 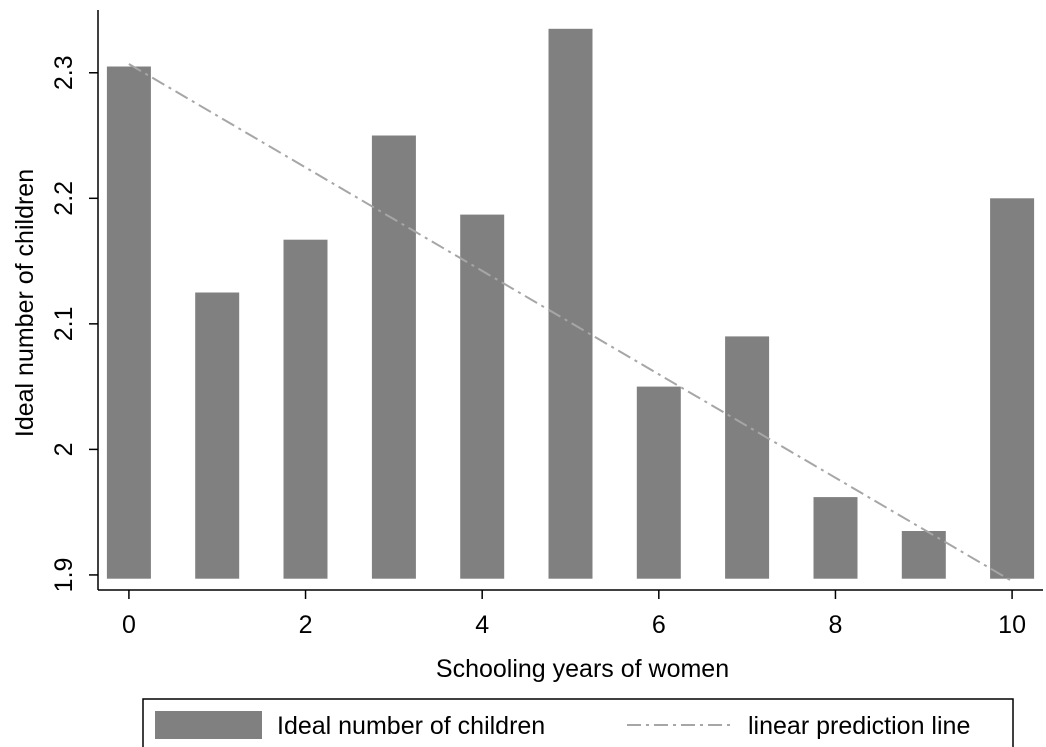 What do you see at coordinates (129, 625) in the screenshot?
I see `x-tick-label-0: 0` at bounding box center [129, 625].